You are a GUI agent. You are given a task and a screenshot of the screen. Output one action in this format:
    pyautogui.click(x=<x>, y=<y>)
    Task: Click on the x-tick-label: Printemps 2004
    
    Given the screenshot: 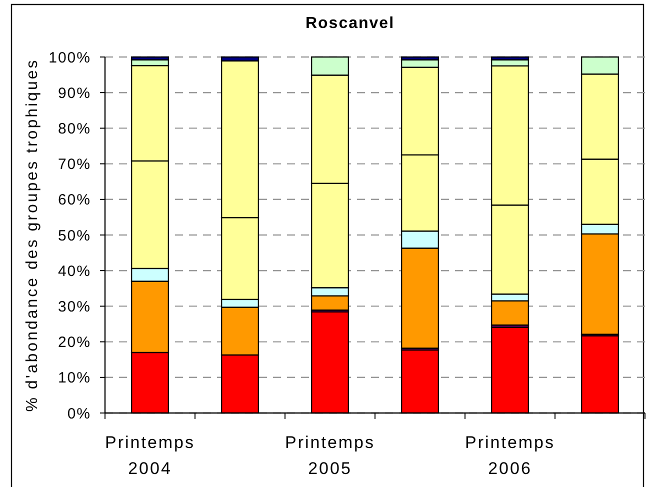 What is the action you would take?
    pyautogui.click(x=150, y=455)
    